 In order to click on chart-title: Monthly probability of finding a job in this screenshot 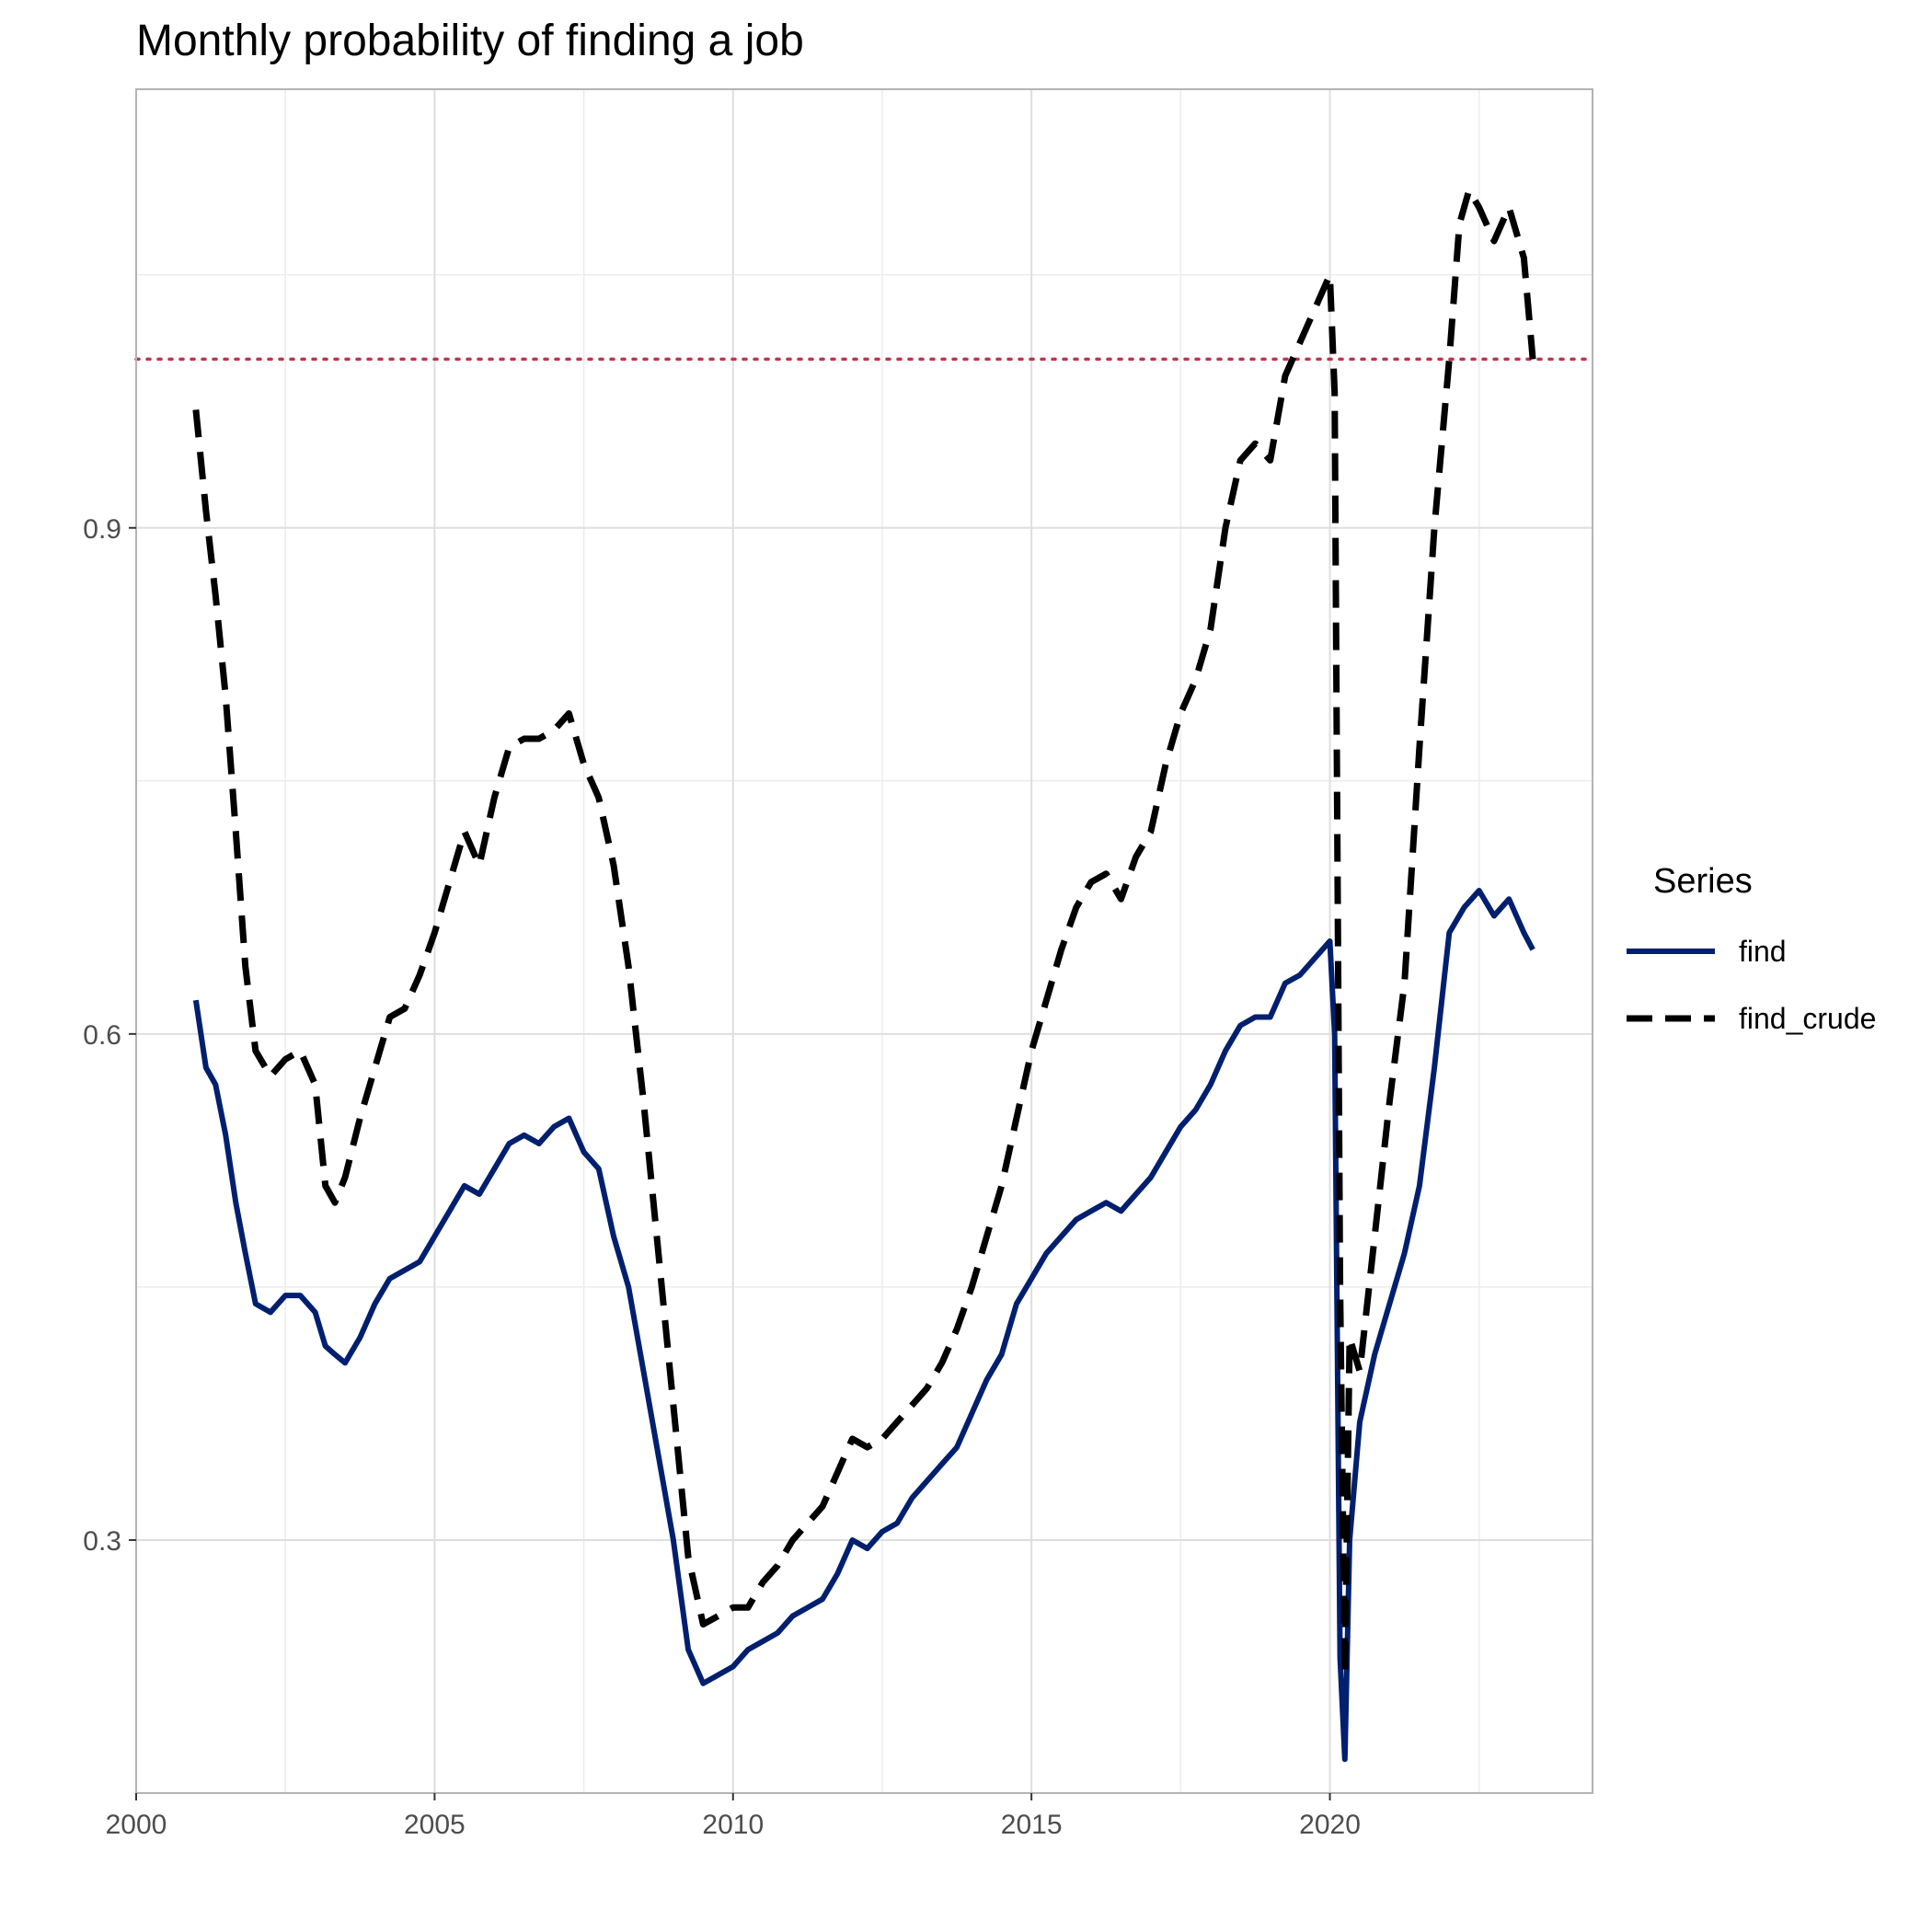, I will do `click(470, 41)`.